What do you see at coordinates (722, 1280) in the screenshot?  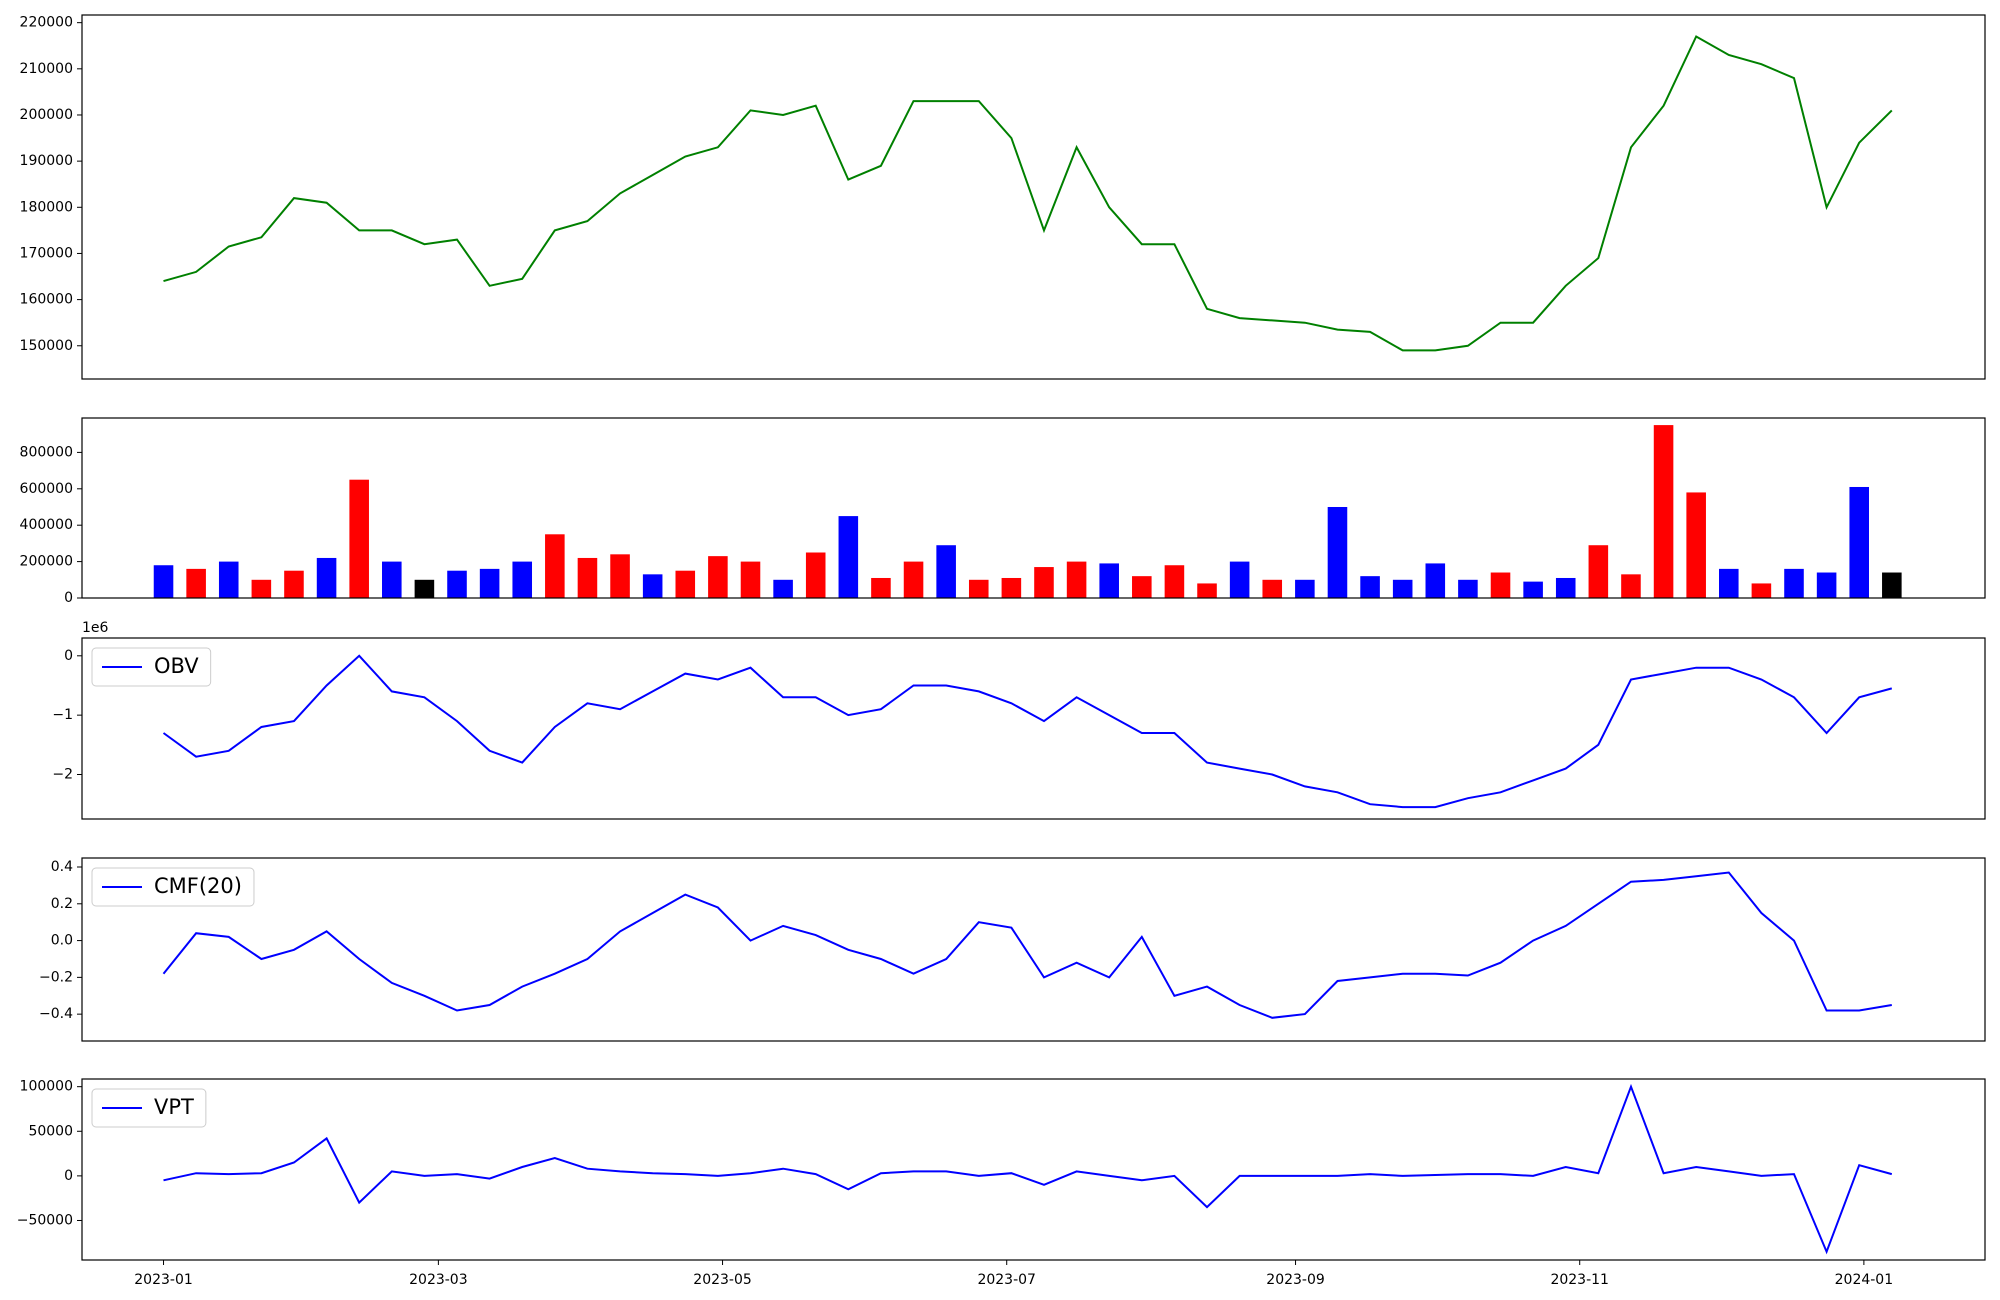 I see `x-tick-label: 2023-05` at bounding box center [722, 1280].